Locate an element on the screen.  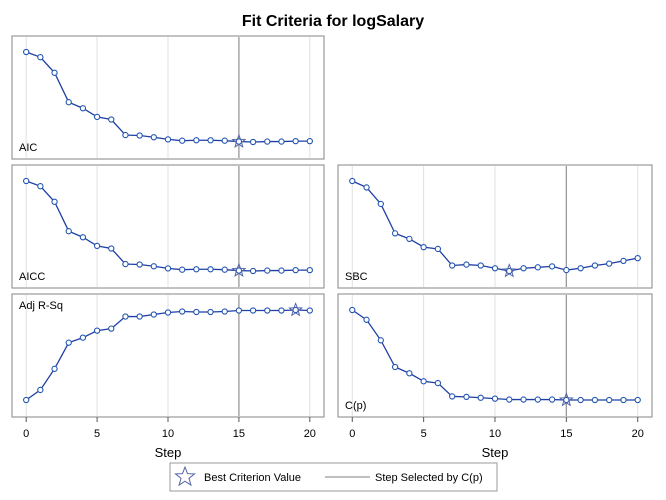
panel-cp: C(p) is located at coordinates (495, 355).